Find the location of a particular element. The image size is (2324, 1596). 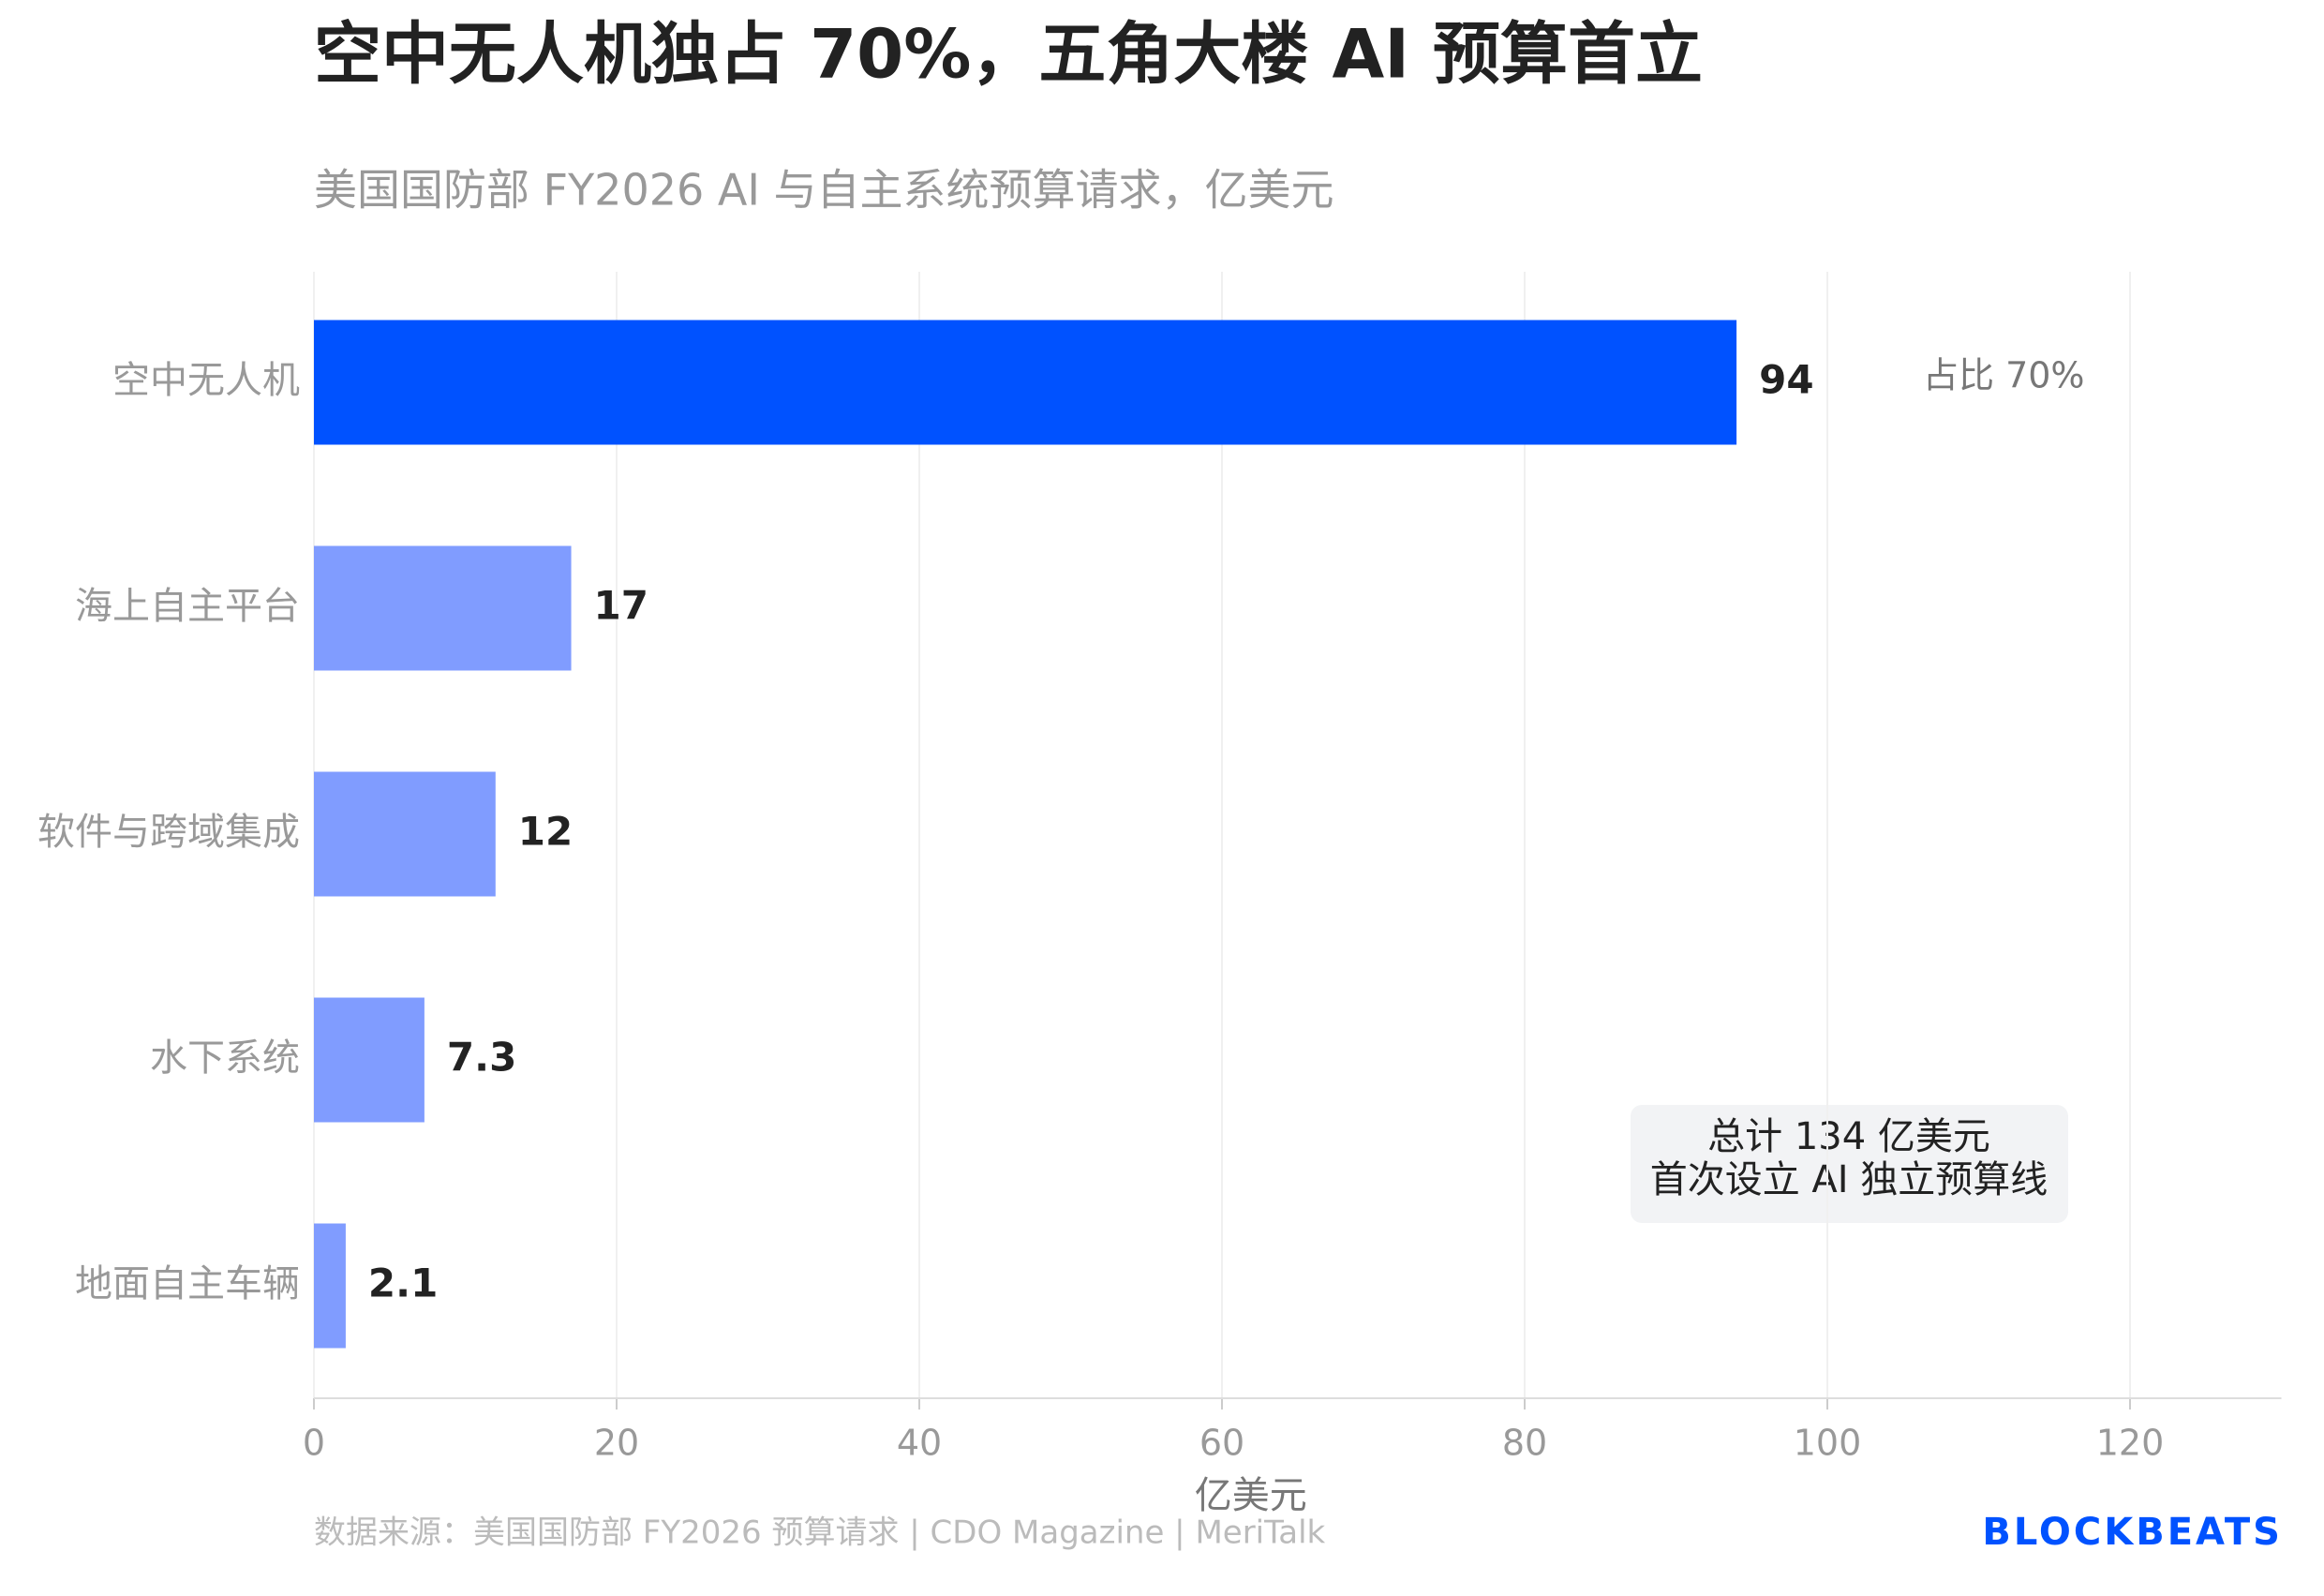

x-tick-label: 80 is located at coordinates (1524, 1443).